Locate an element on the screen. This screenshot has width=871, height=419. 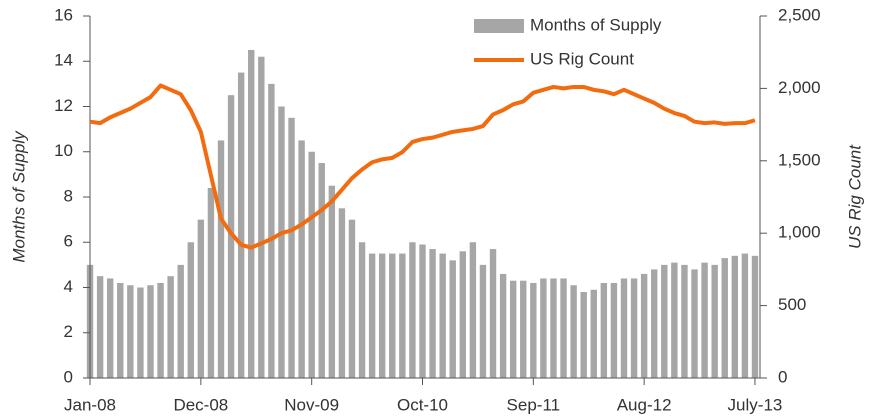
y2-tick-label: 1,500 is located at coordinates (799, 159).